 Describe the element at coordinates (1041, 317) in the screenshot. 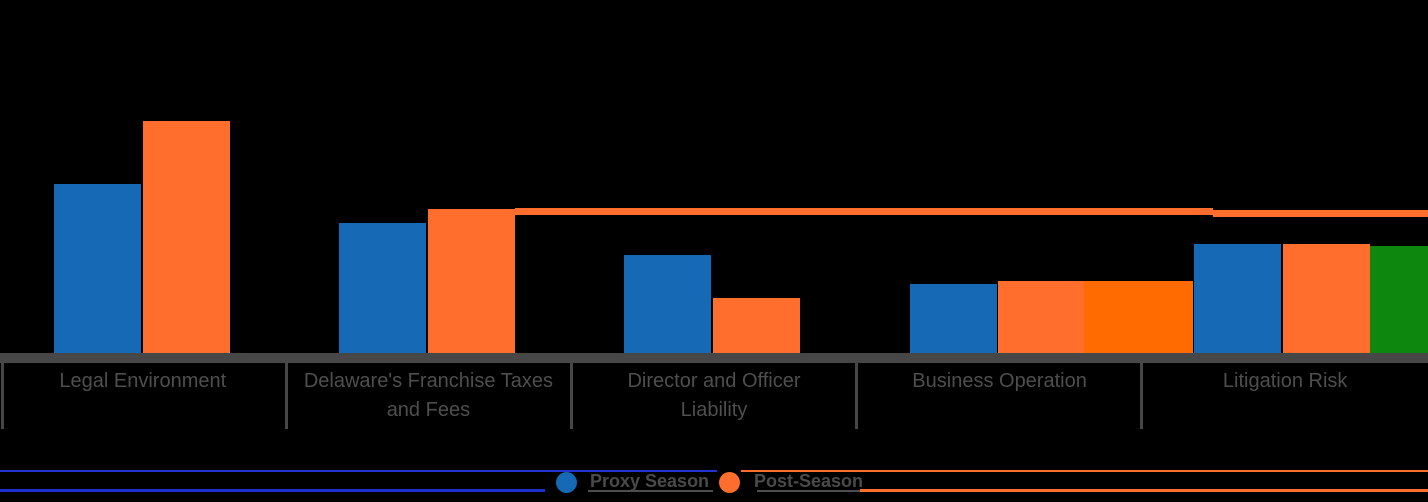

I see `bar-post-season-business-operation` at that location.